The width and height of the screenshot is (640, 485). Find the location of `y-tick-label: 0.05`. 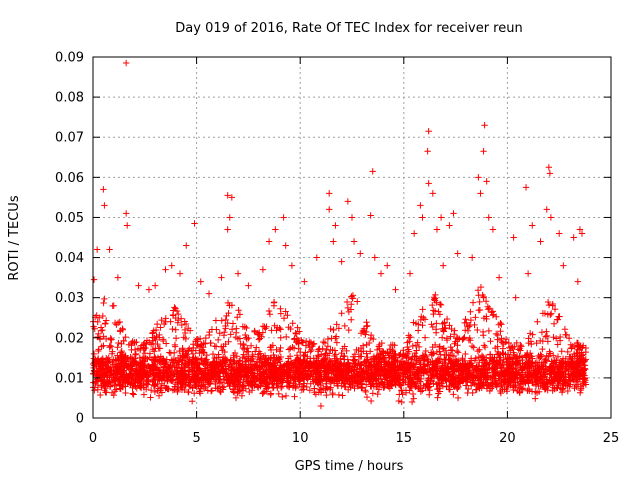

y-tick-label: 0.05 is located at coordinates (69, 218).